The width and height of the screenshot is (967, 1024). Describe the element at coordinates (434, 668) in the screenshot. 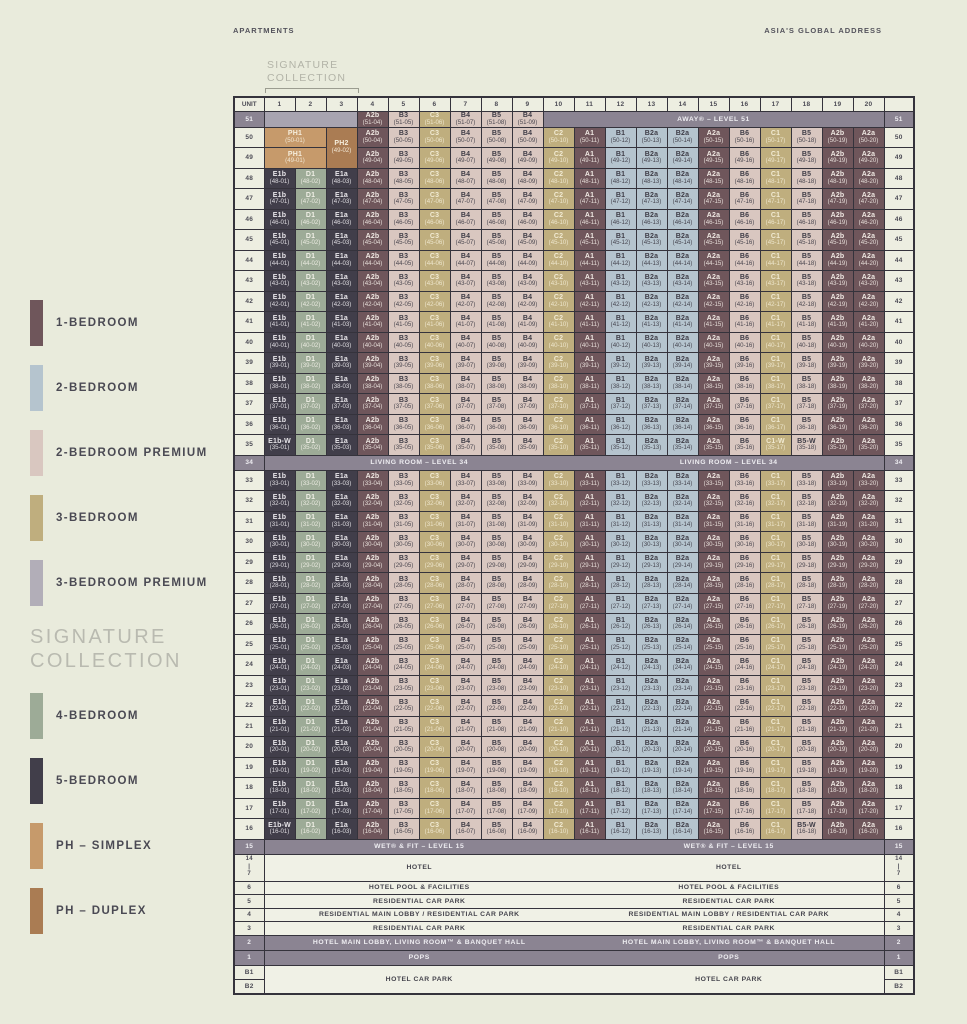

I see `unit-number: (24-06)` at that location.